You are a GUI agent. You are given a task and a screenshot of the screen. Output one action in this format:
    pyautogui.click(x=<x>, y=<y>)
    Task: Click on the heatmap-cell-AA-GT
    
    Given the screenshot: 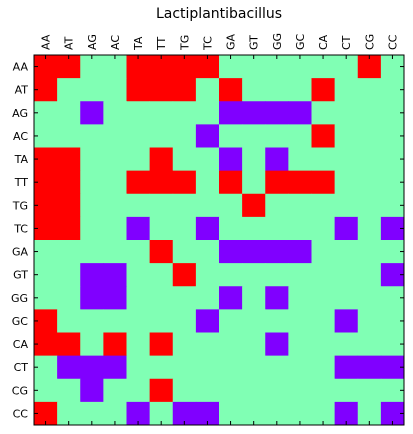 What is the action you would take?
    pyautogui.click(x=254, y=67)
    